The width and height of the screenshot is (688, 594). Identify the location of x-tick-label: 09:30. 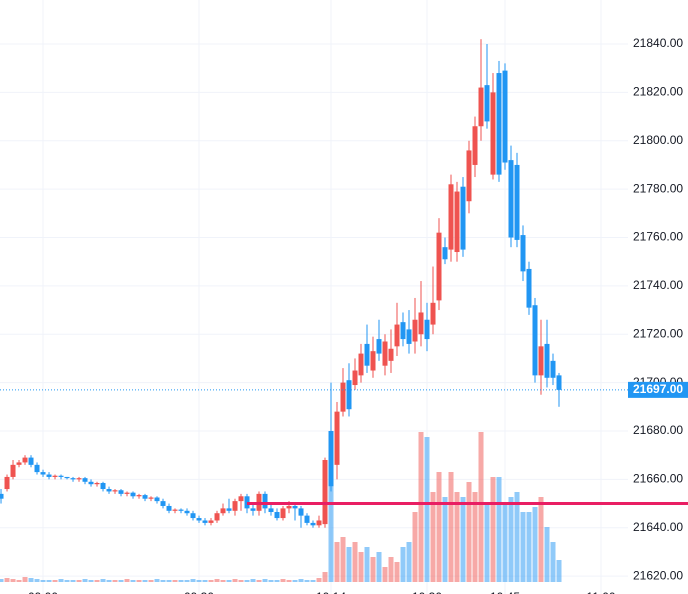
(199, 592).